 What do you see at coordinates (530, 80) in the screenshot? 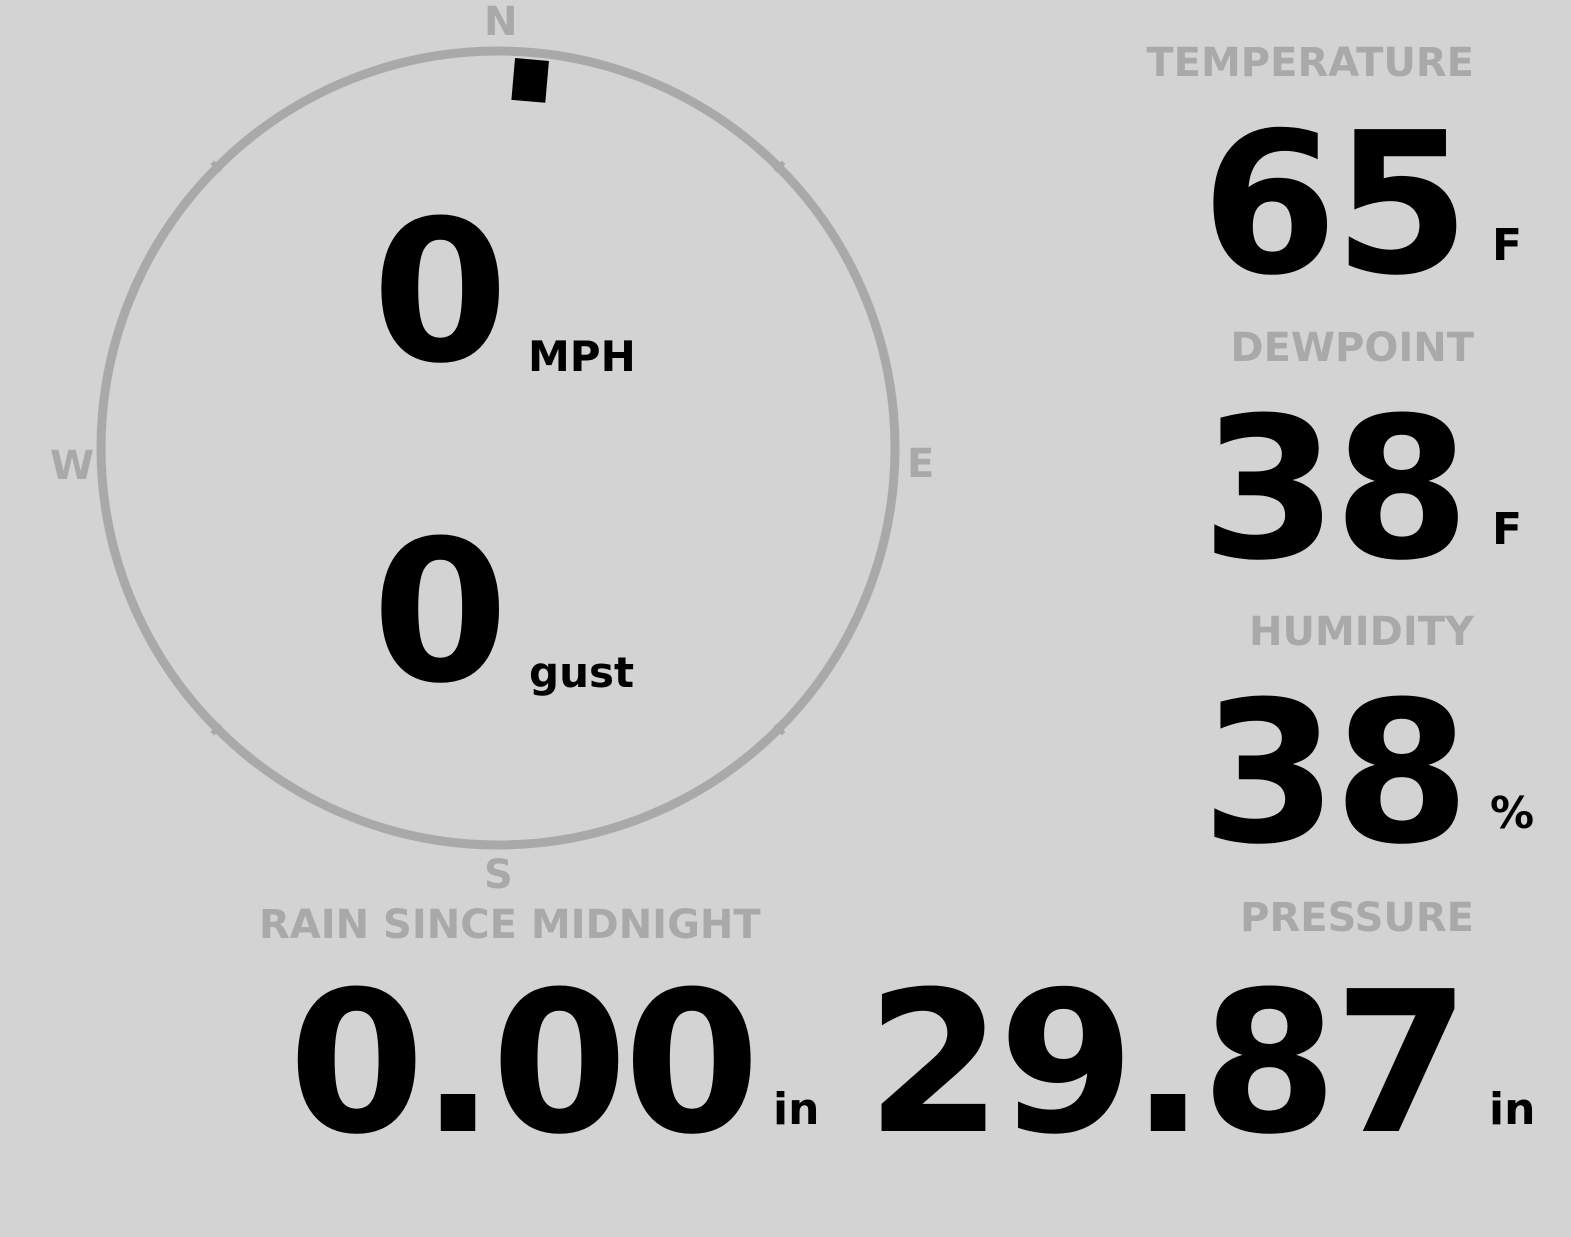
I see `wind-direction-needle` at bounding box center [530, 80].